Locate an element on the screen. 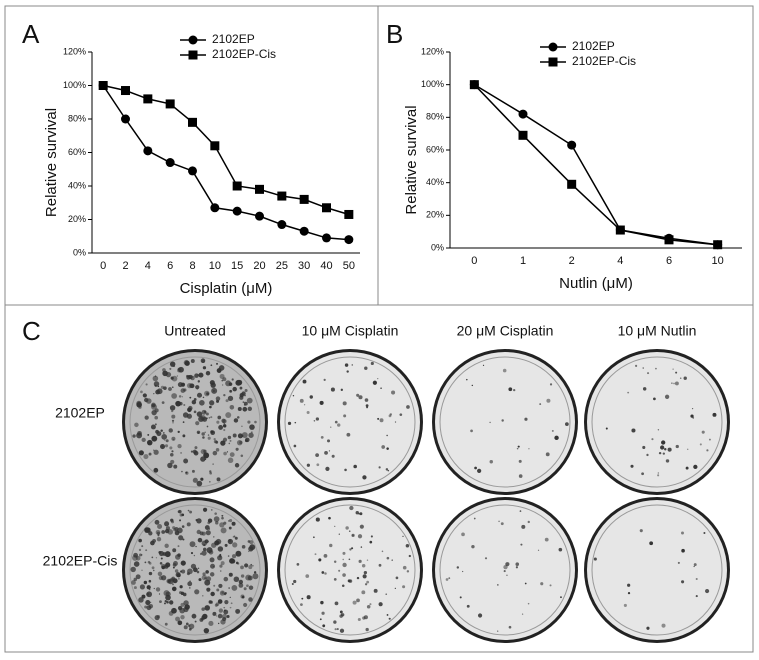 This screenshot has width=759, height=660. plate-inner-rim is located at coordinates (195, 422).